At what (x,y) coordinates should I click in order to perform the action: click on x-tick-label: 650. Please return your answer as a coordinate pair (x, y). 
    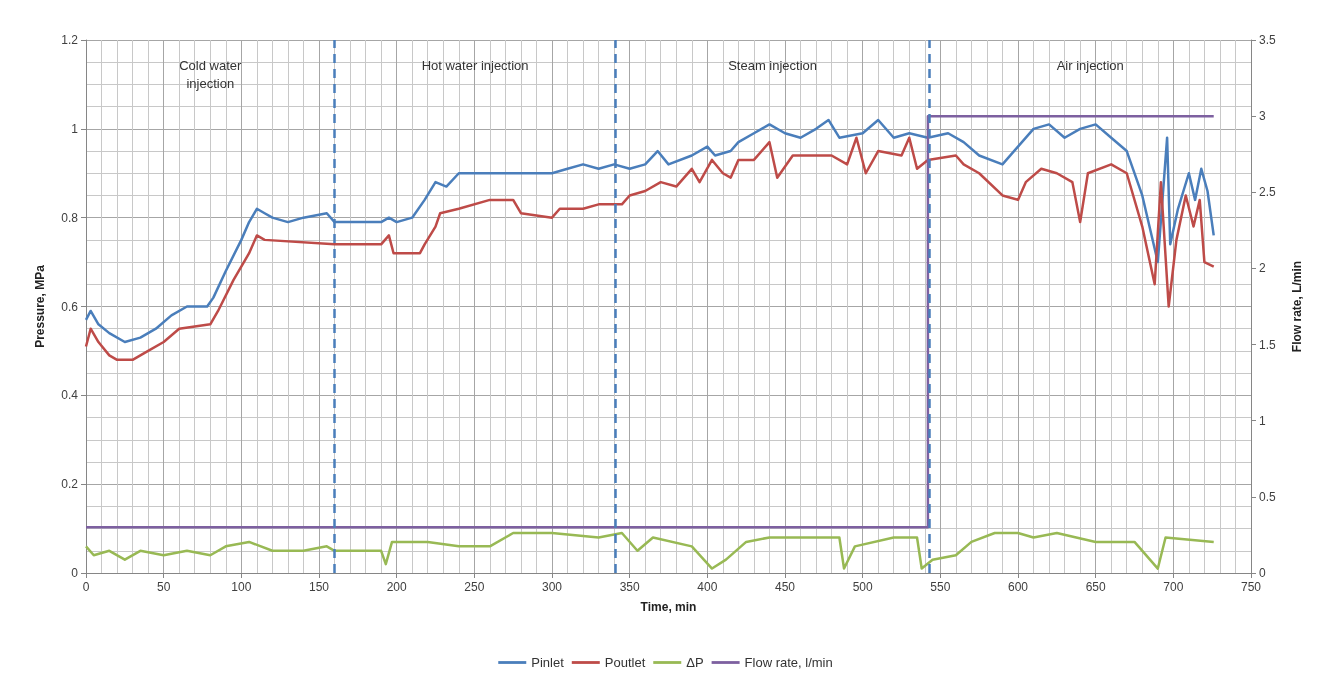
    Looking at the image, I should click on (1095, 587).